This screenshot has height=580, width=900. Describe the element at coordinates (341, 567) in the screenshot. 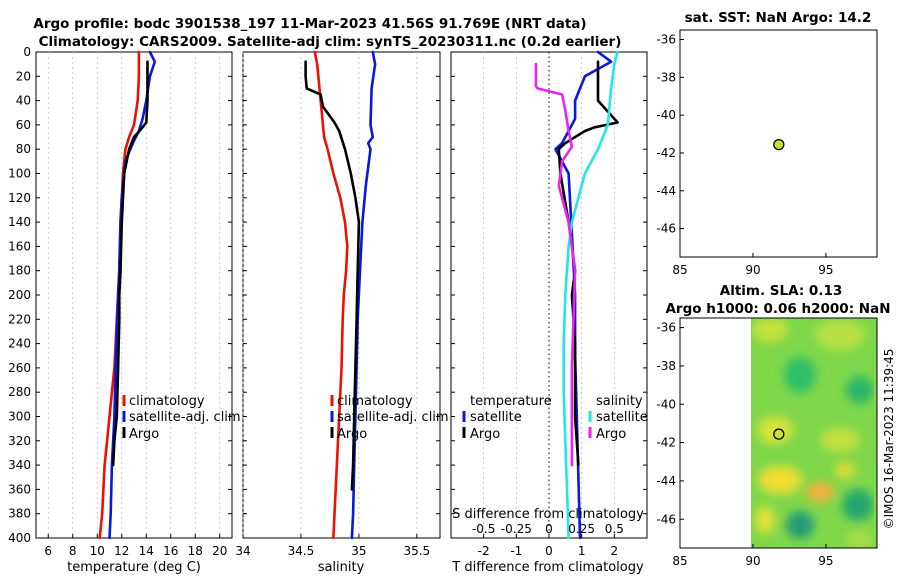

I see `salinity-xlabel: salinity` at that location.